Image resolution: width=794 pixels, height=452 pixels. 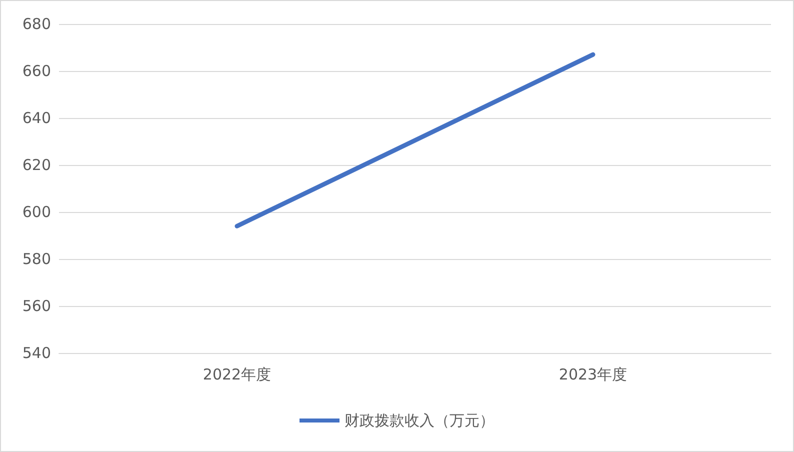 I want to click on y-tick-label: 680, so click(x=36, y=24).